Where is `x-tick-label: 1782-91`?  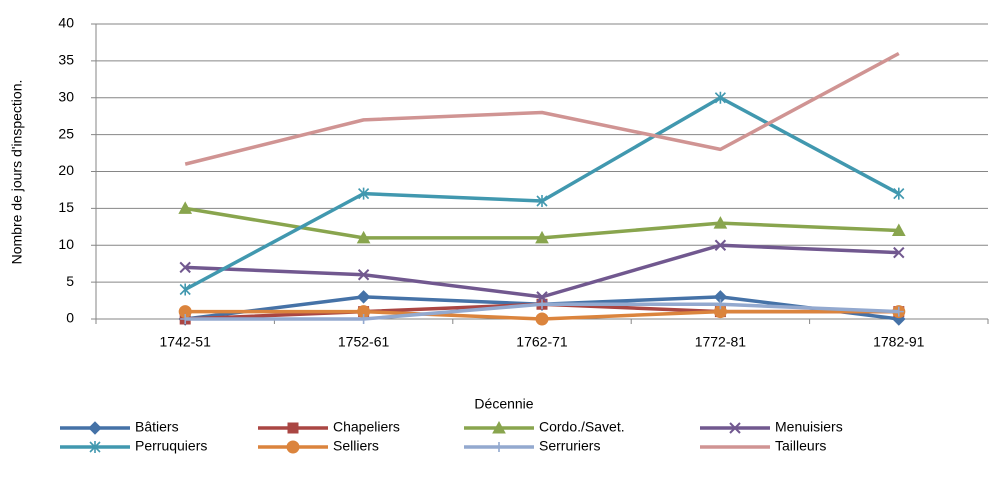
x-tick-label: 1782-91 is located at coordinates (899, 342).